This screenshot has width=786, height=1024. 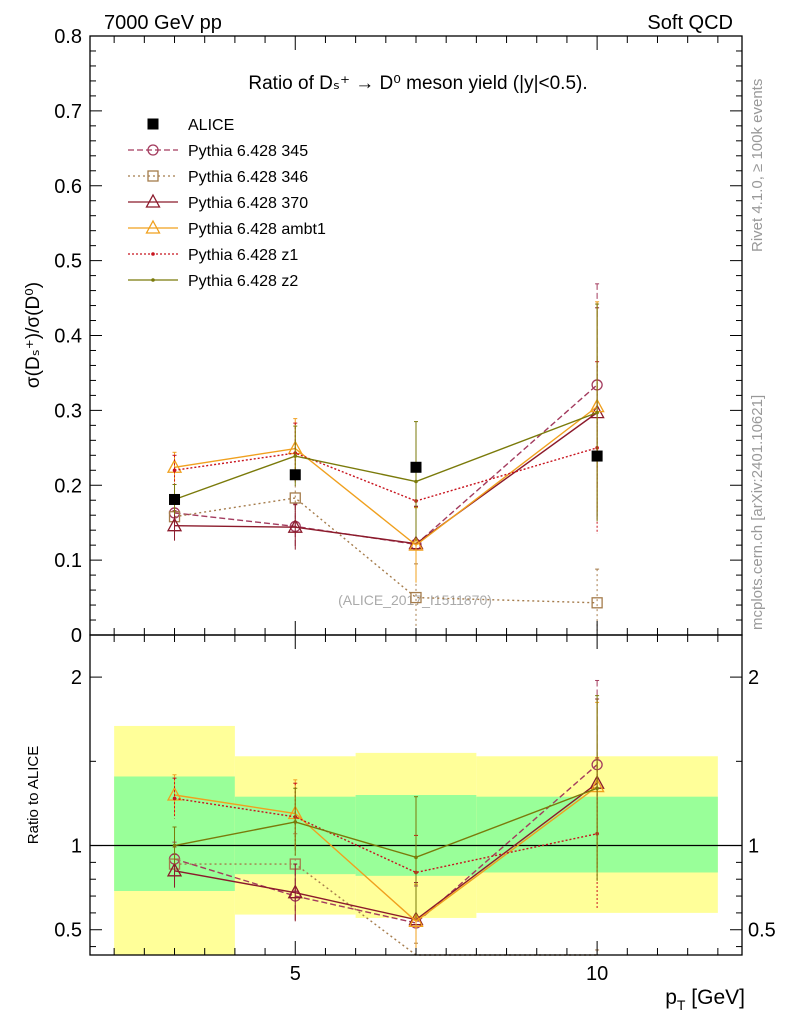 I want to click on analysis-watermark: (ALICE_2017_I1511870), so click(x=415, y=600).